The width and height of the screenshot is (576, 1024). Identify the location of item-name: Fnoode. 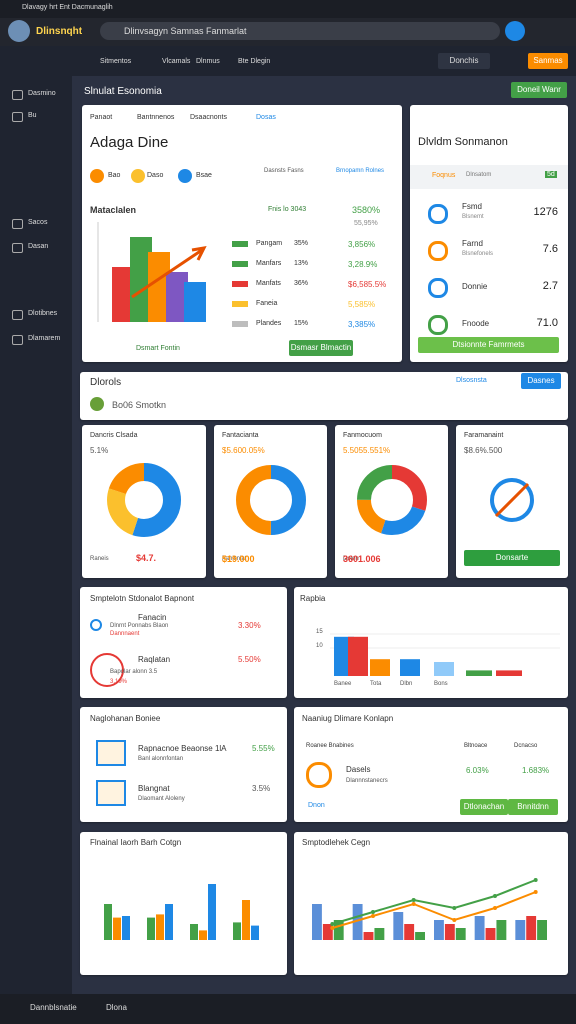
(476, 323).